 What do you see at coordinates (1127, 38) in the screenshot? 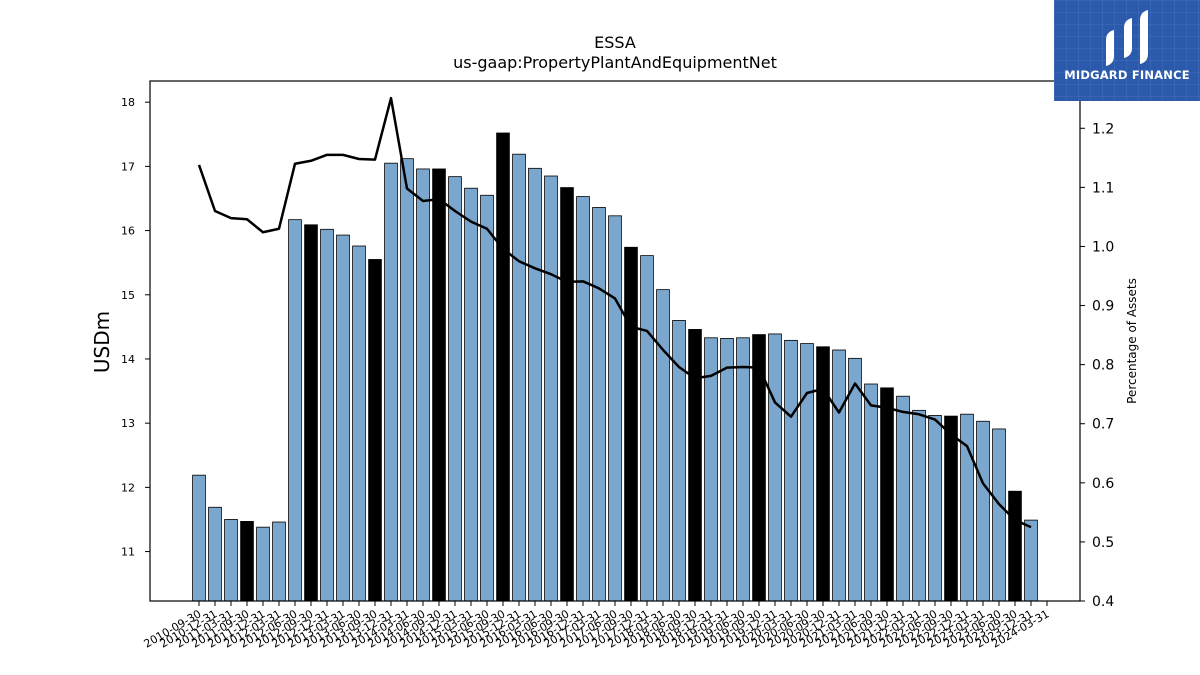
I see `brand-mark-icon` at bounding box center [1127, 38].